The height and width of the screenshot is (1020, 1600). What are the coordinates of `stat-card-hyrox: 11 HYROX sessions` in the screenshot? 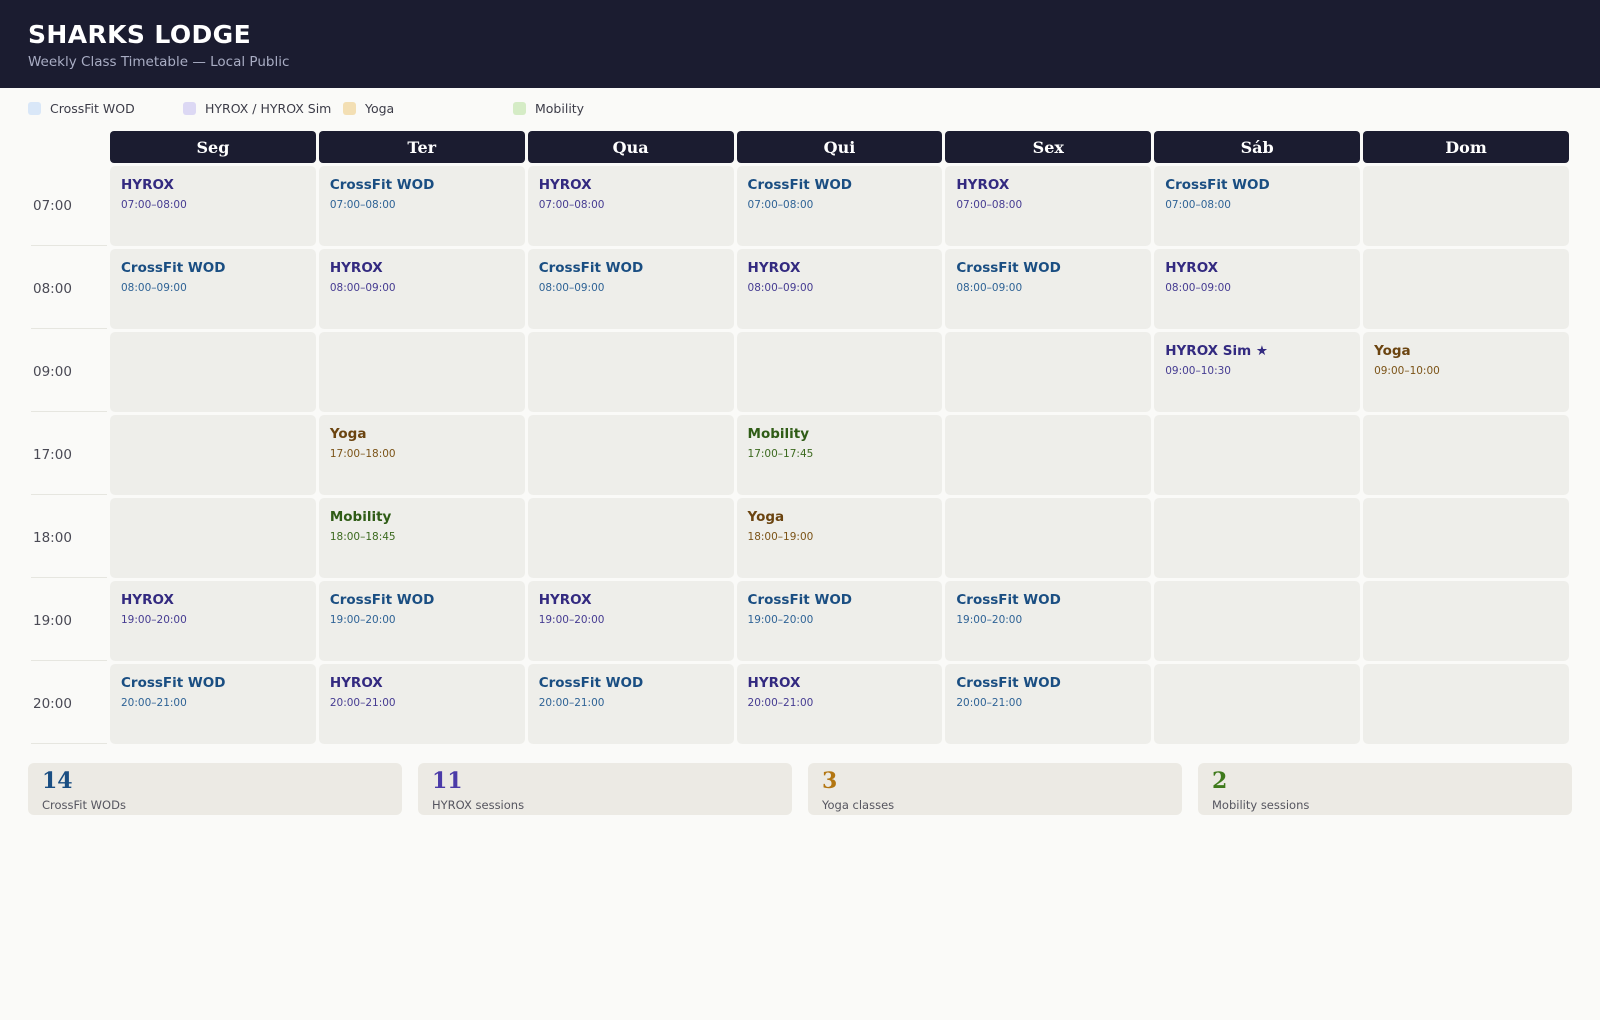 It's located at (605, 789).